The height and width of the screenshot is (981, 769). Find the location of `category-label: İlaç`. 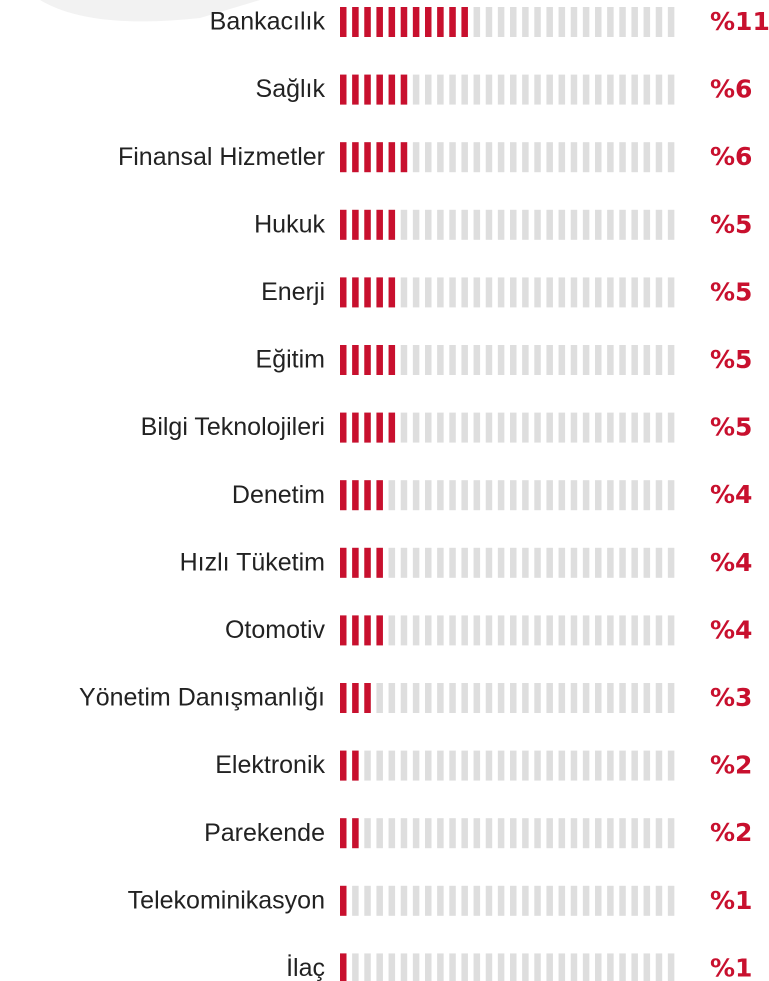

category-label: İlaç is located at coordinates (305, 967).